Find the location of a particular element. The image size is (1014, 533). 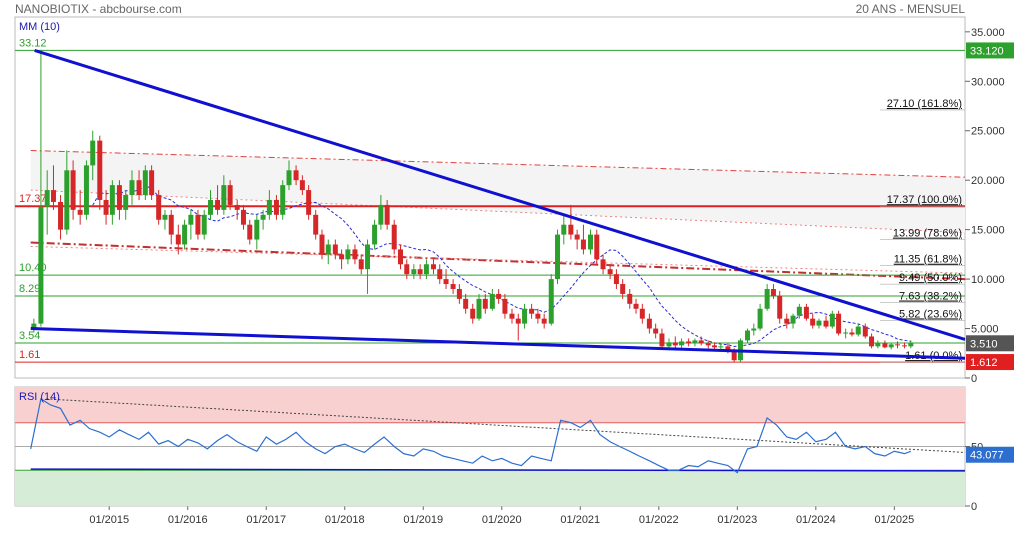

indicator-label: MM (10) is located at coordinates (39, 27).